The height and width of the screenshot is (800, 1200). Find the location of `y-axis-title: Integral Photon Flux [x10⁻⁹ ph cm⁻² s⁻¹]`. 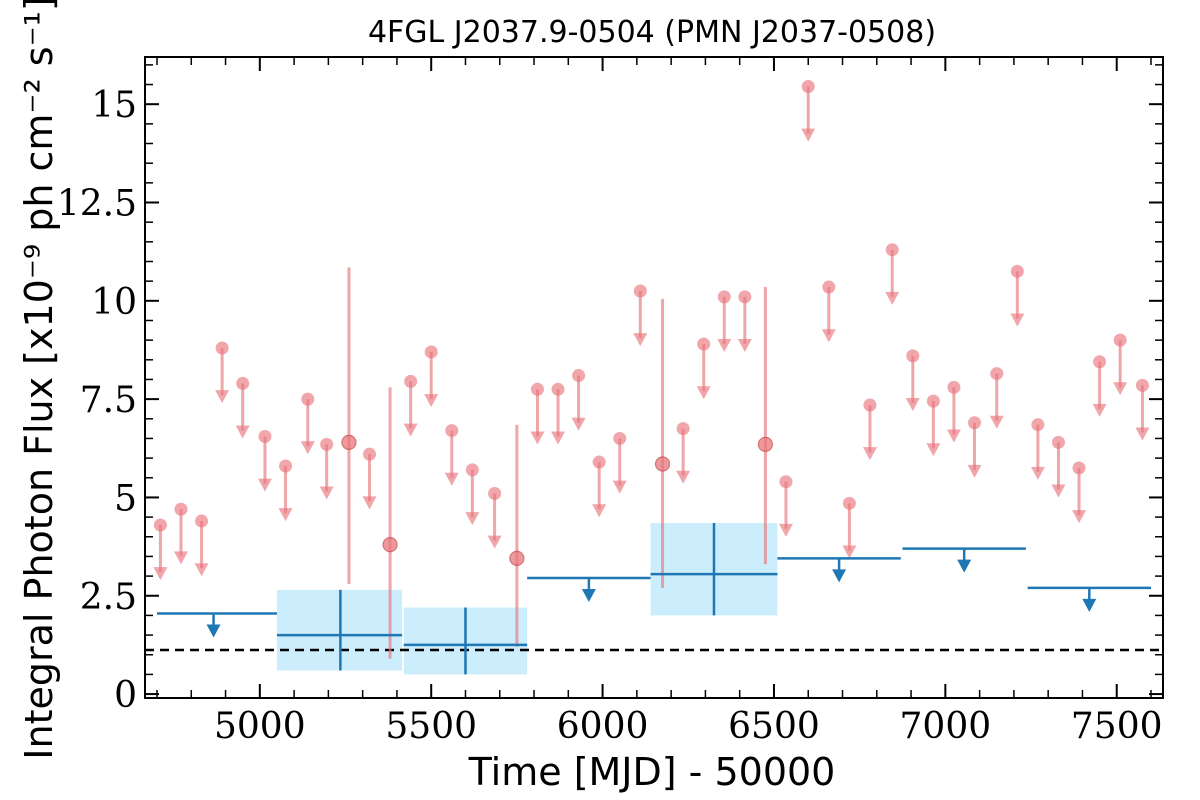

y-axis-title: Integral Photon Flux [x10⁻⁹ ph cm⁻² s⁻¹] is located at coordinates (39, 380).